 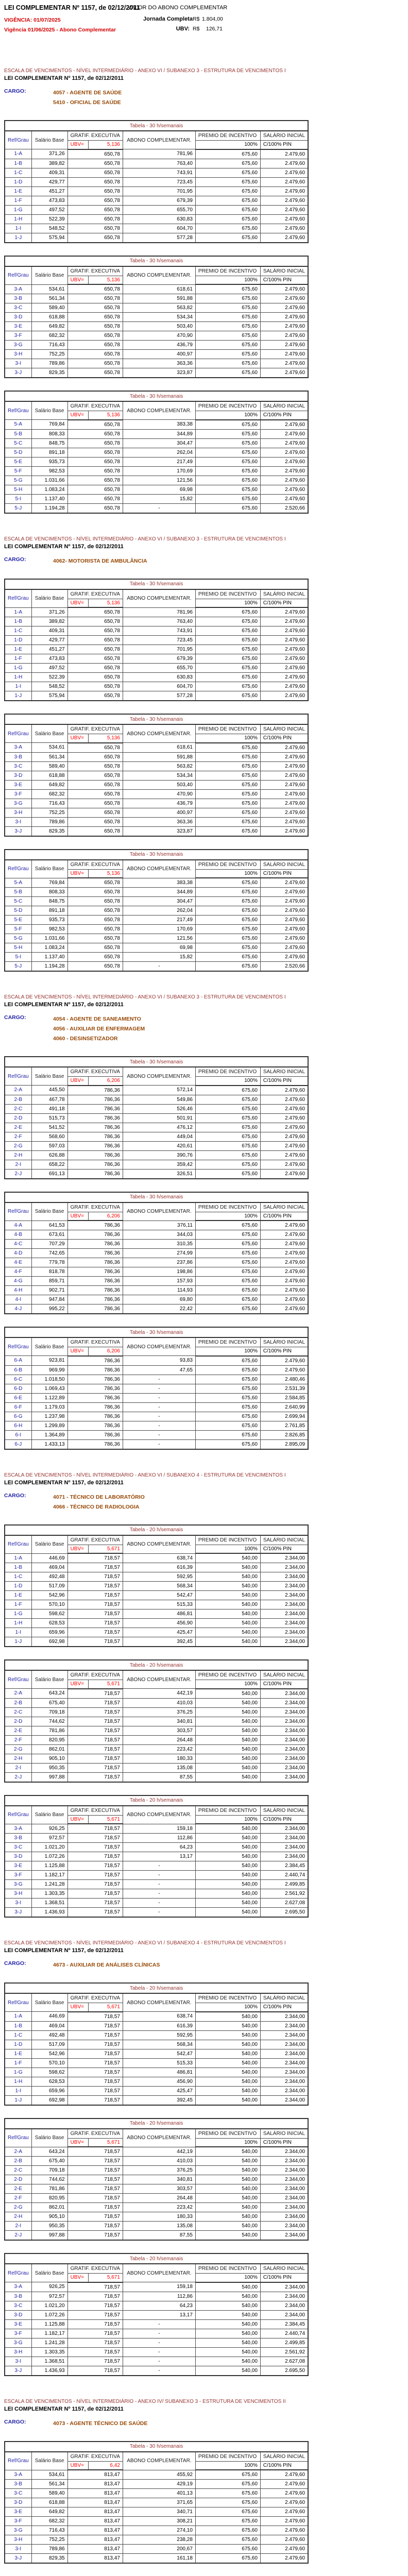 I want to click on ref-grau-cell: 1-J, so click(x=18, y=2100).